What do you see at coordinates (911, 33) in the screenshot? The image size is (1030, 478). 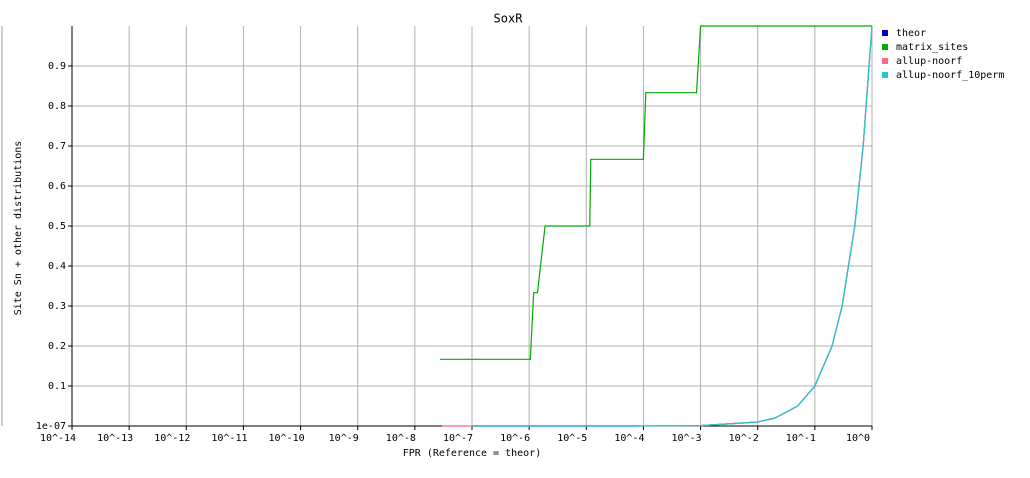 I see `legend-label: theor` at bounding box center [911, 33].